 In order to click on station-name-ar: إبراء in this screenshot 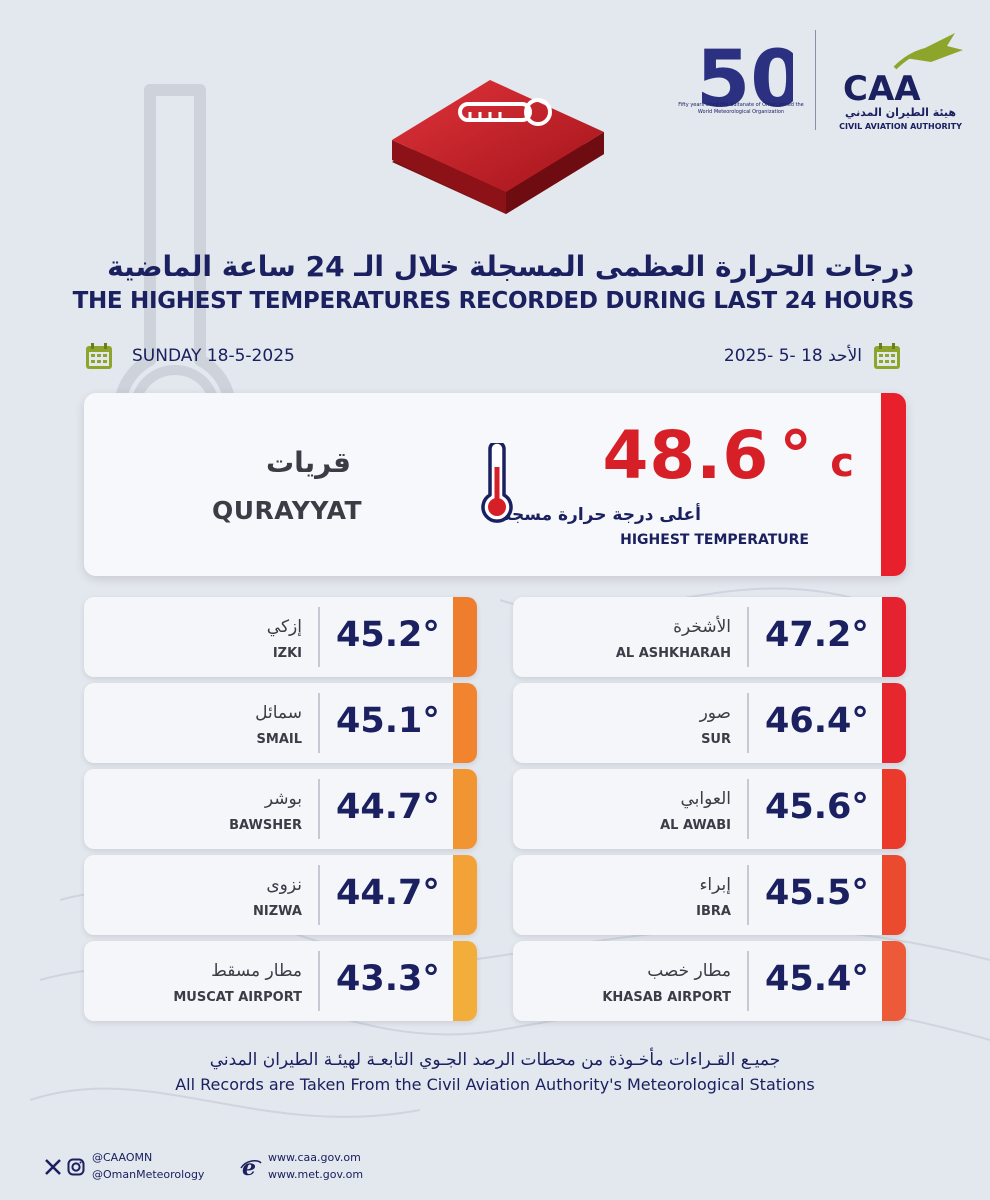, I will do `click(715, 885)`.